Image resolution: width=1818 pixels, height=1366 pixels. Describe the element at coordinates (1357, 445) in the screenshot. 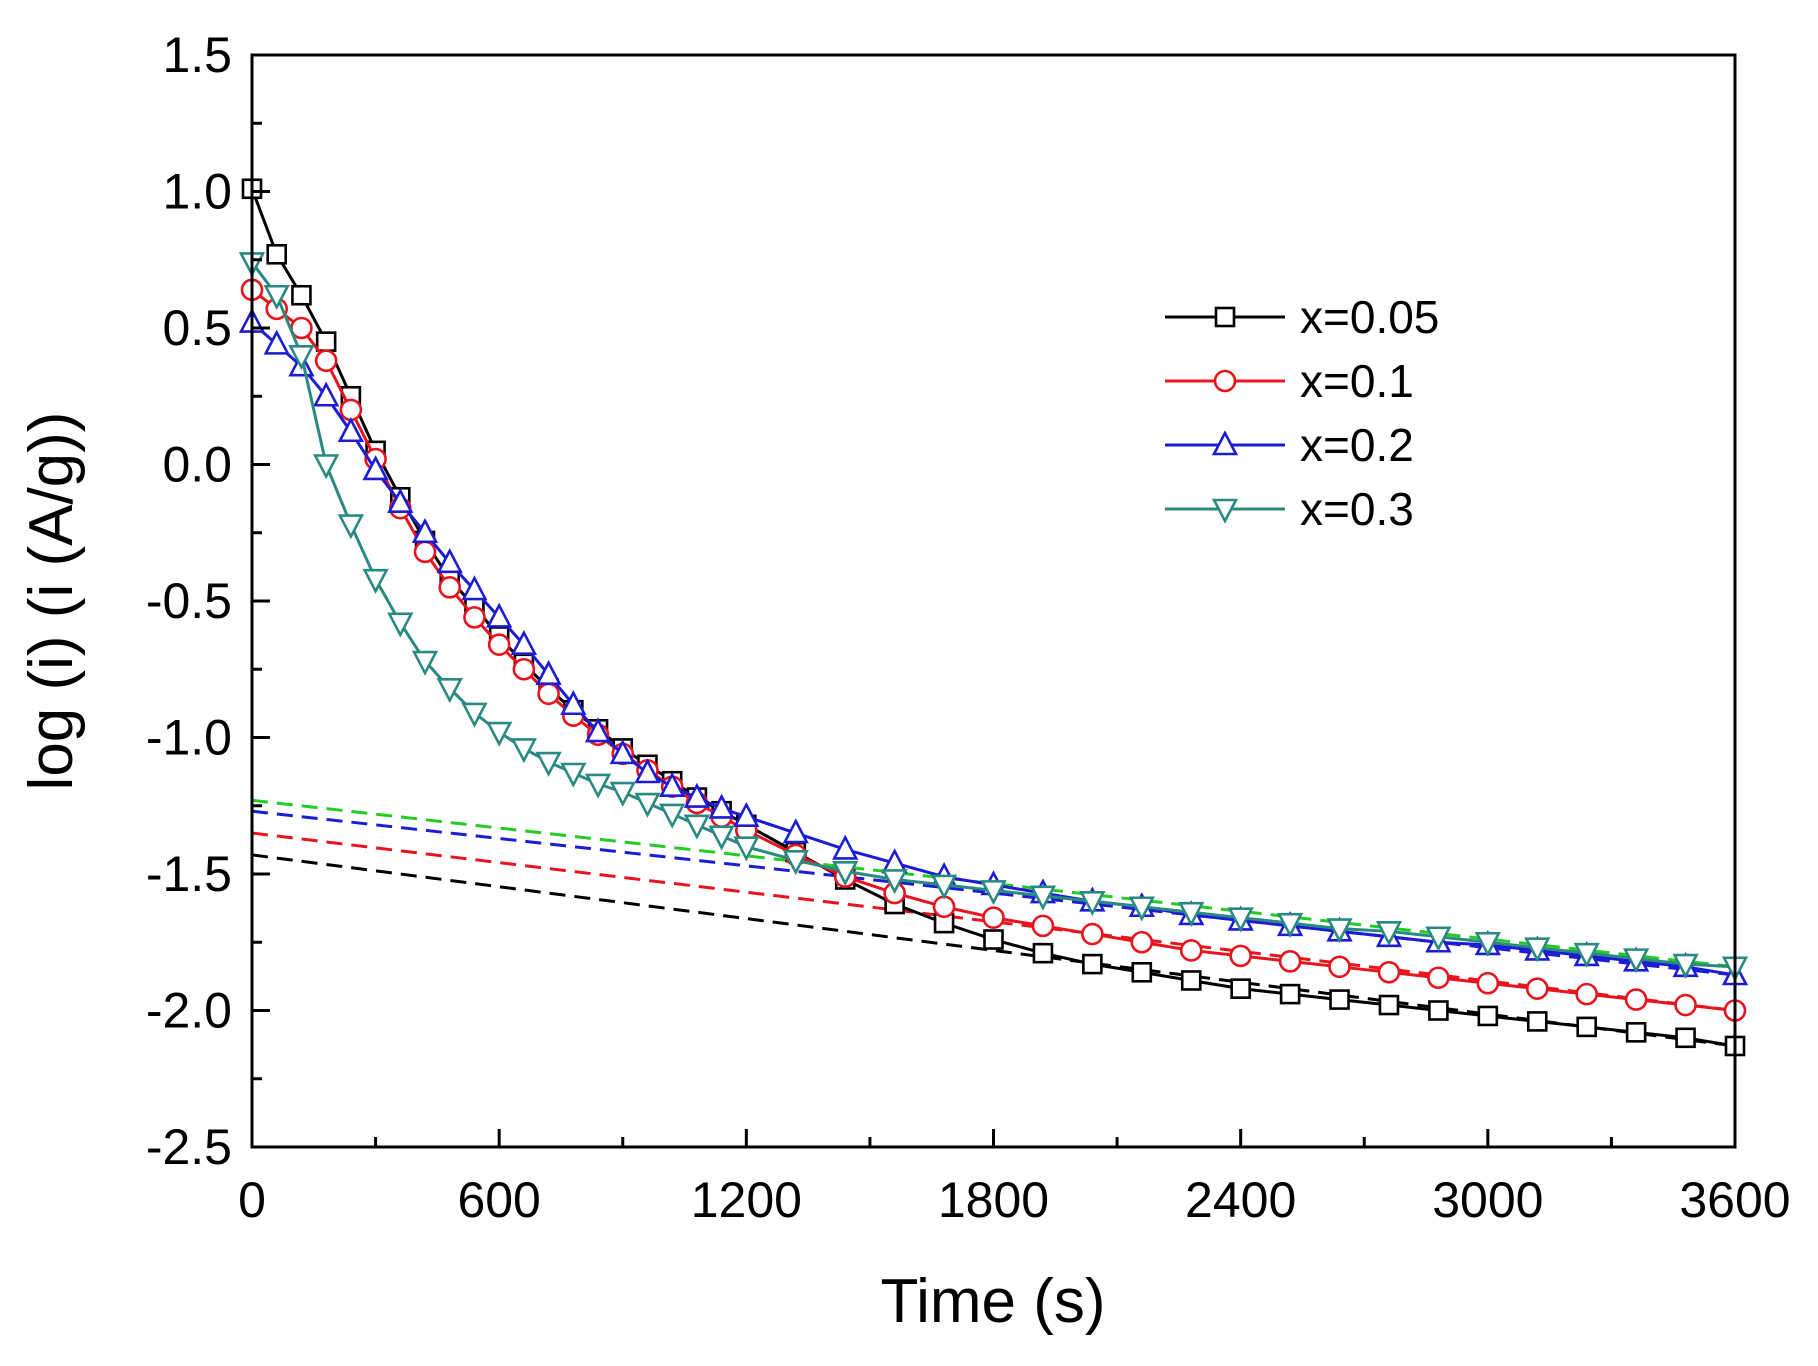

I see `legend-label: x=0.2` at that location.